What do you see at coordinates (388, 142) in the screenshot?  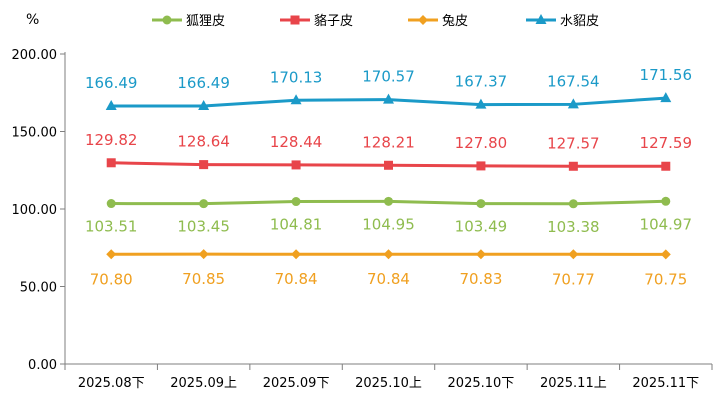 I see `data-label: 128.21` at bounding box center [388, 142].